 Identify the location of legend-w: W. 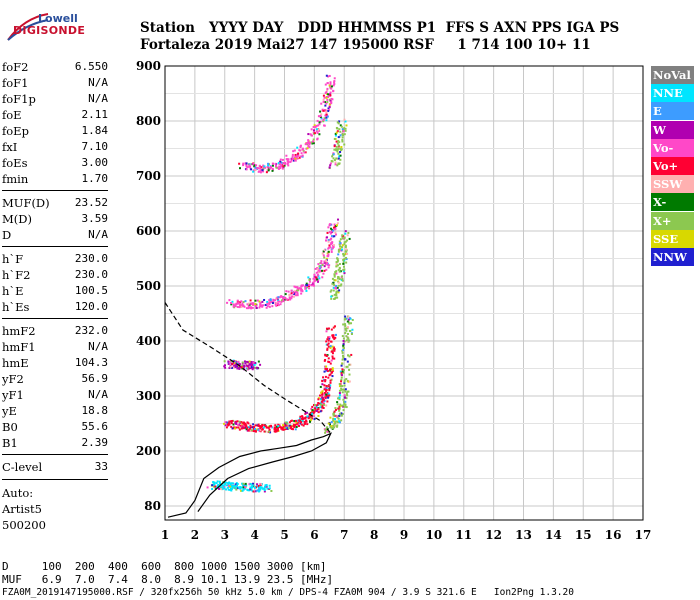
(672, 129).